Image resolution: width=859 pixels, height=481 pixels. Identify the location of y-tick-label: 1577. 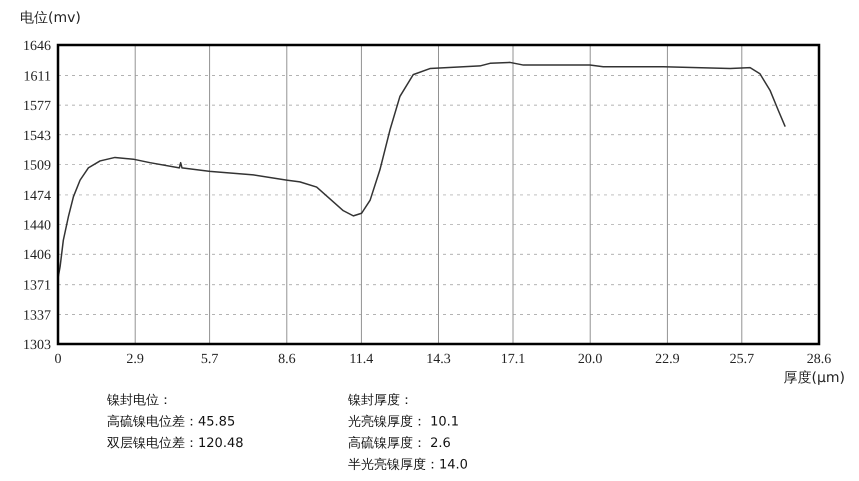
(37, 106).